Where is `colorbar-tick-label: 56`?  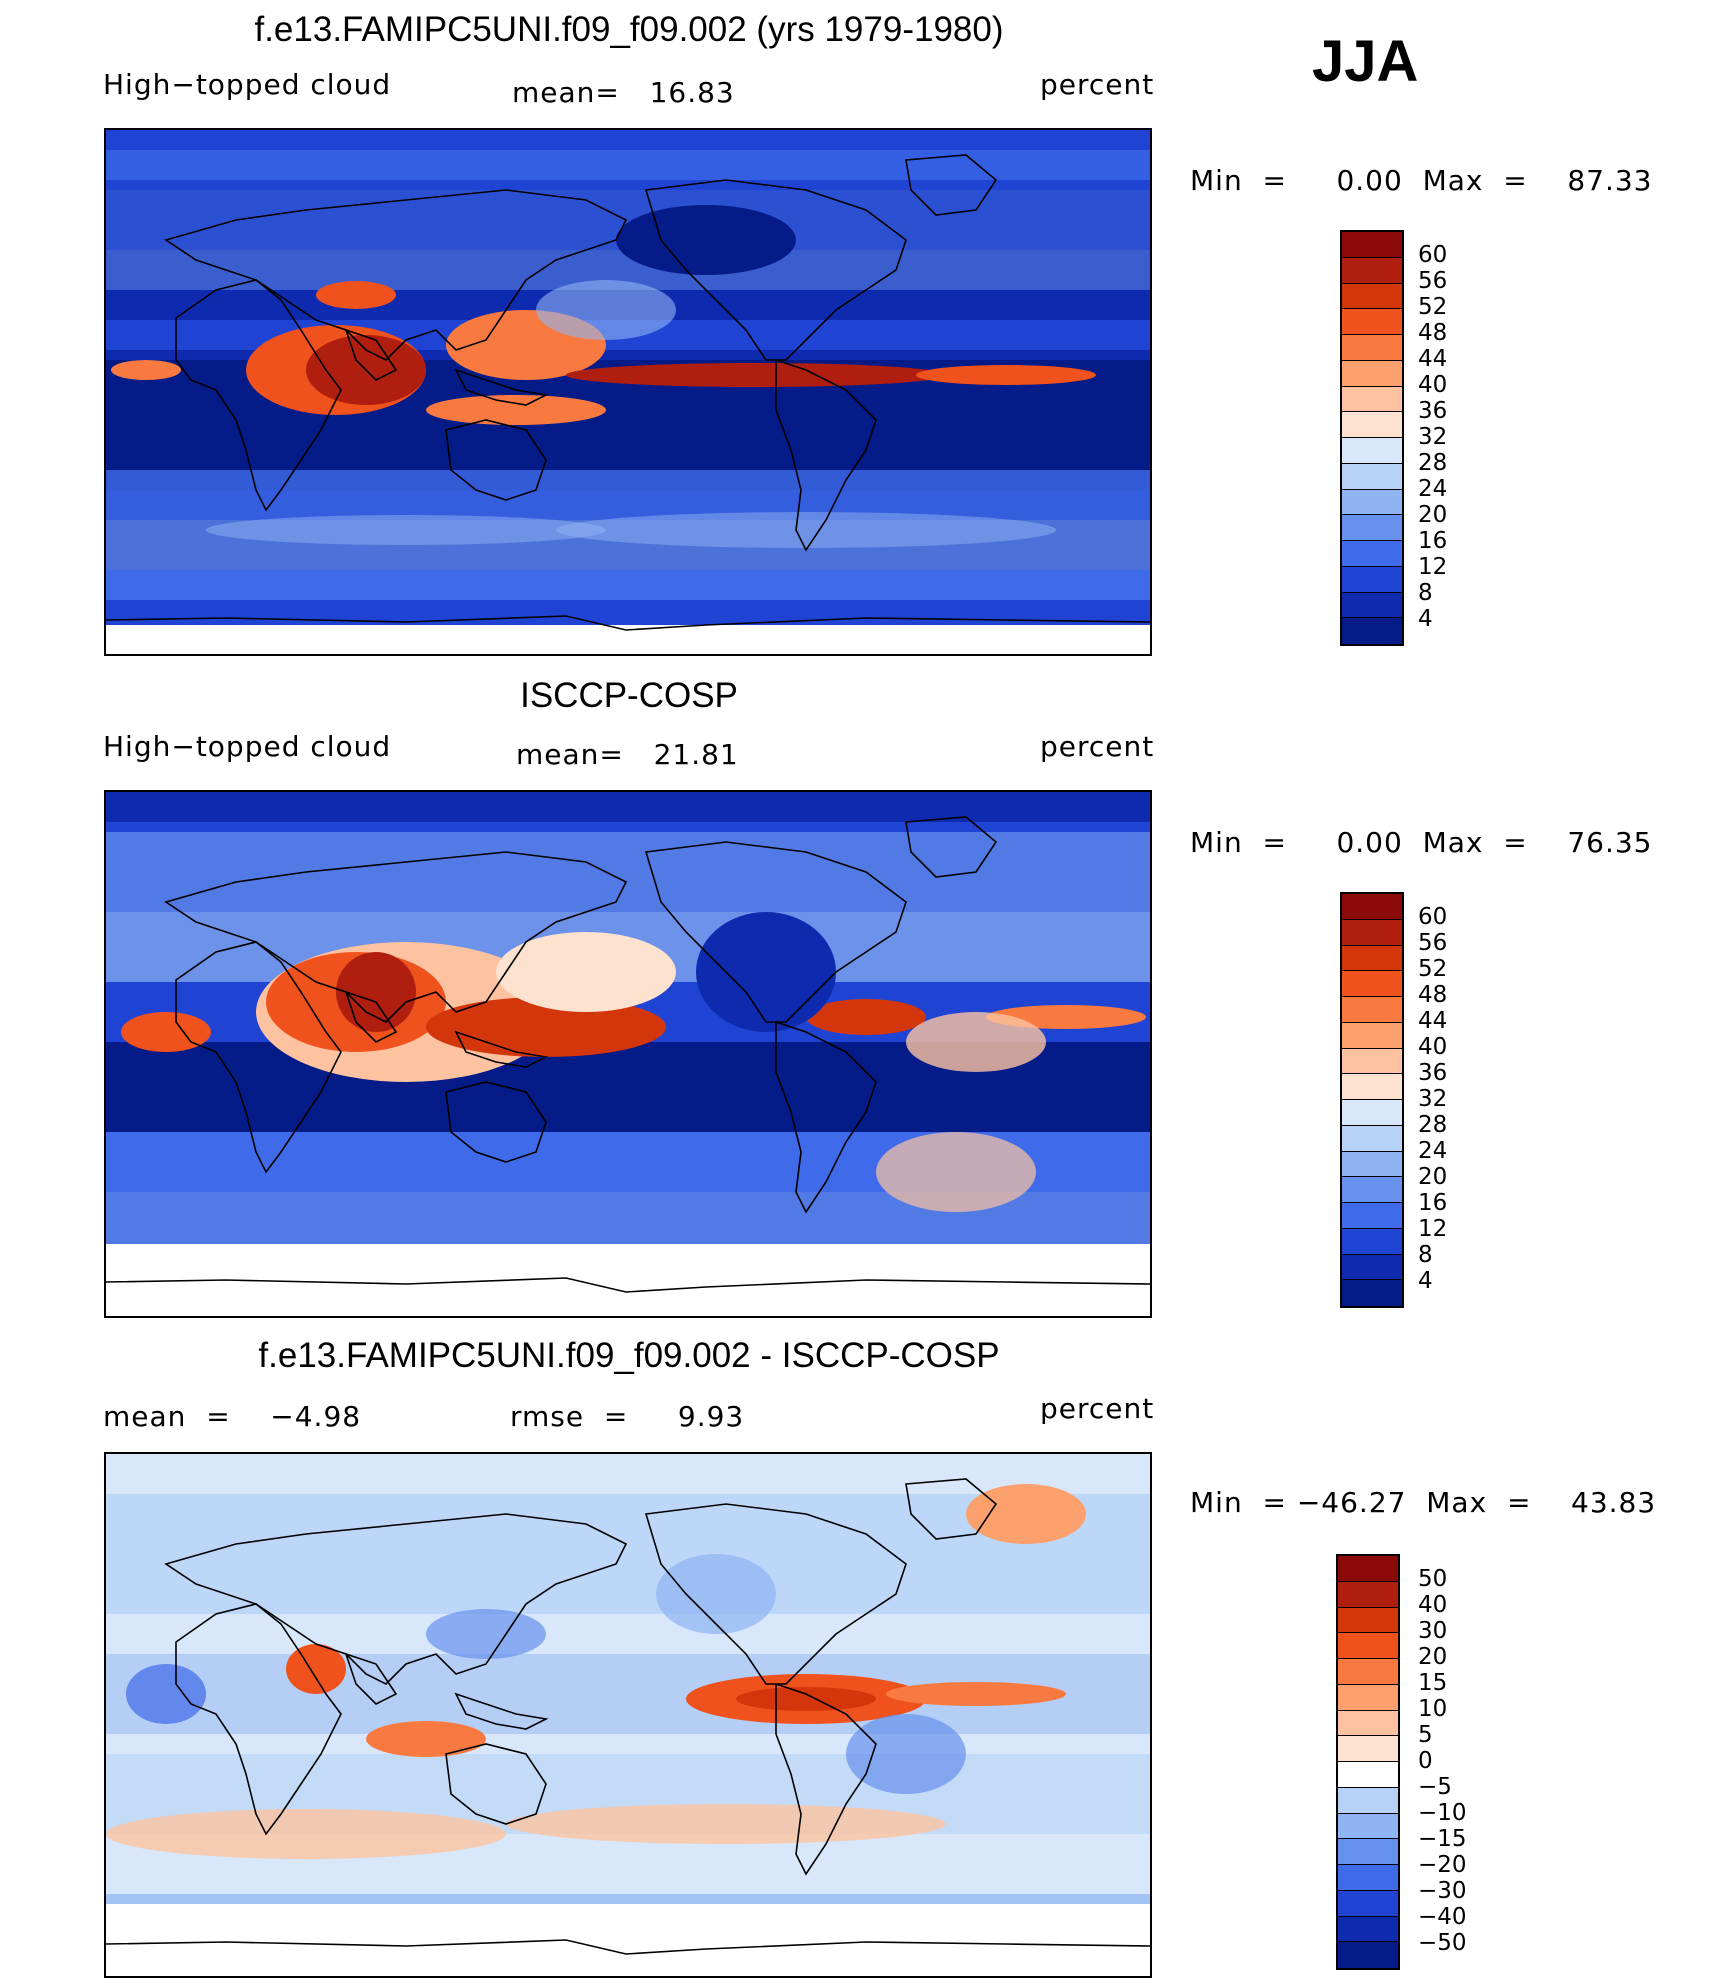
colorbar-tick-label: 56 is located at coordinates (1433, 943).